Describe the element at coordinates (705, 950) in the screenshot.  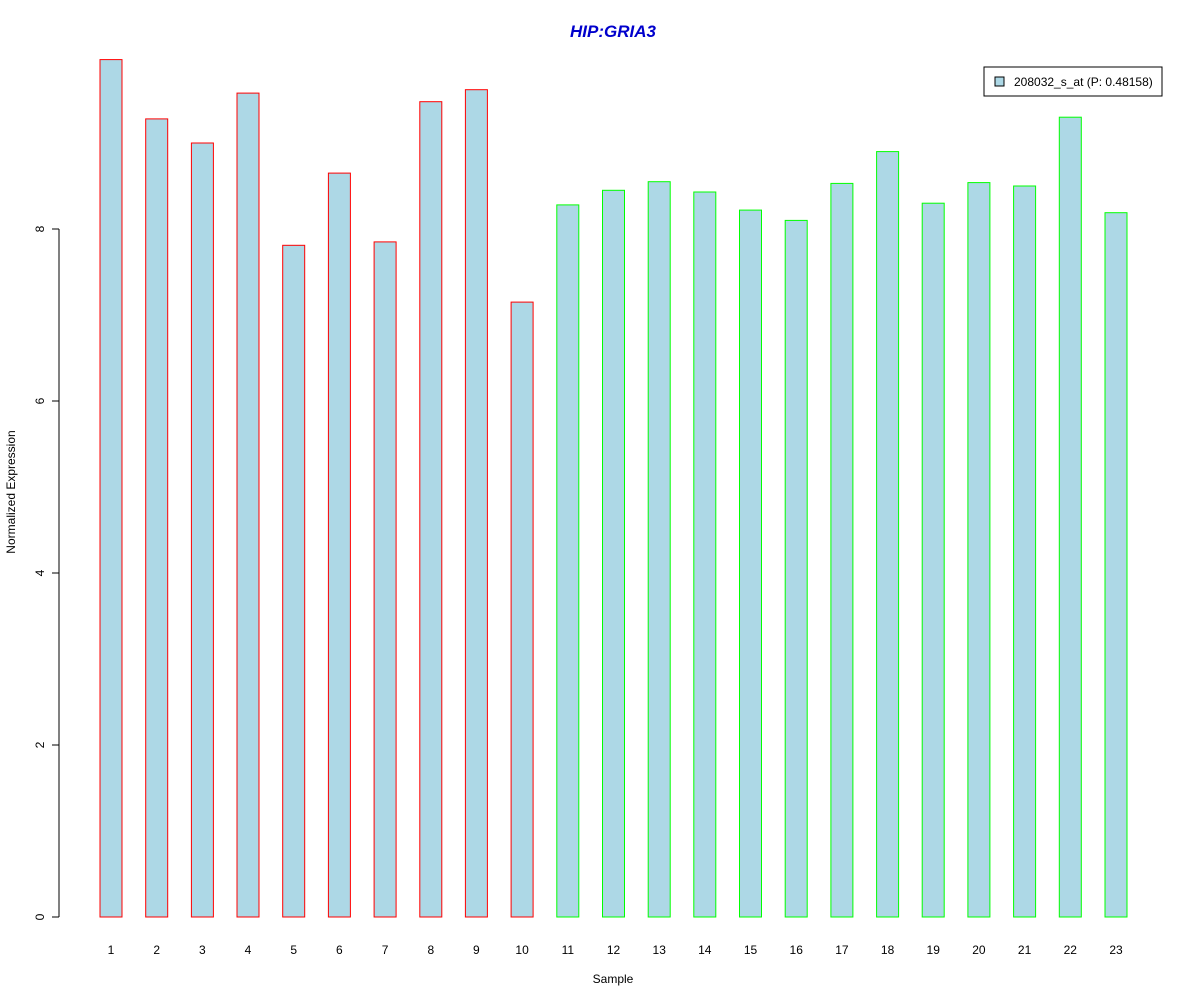
I see `x-tick-label: 14` at that location.